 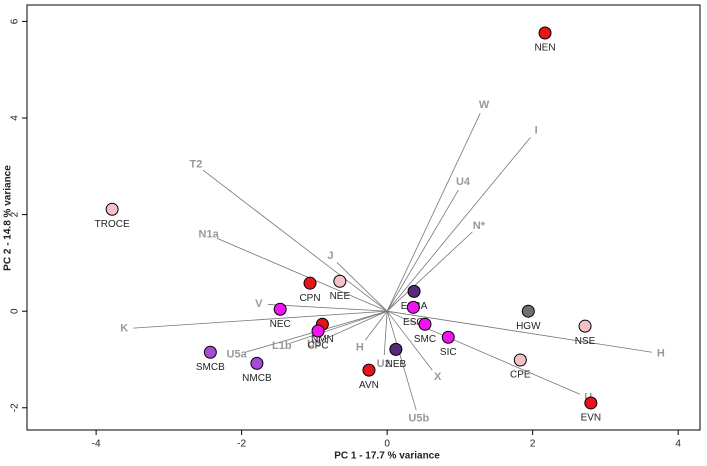 What do you see at coordinates (585, 341) in the screenshot?
I see `point-label: NSE` at bounding box center [585, 341].